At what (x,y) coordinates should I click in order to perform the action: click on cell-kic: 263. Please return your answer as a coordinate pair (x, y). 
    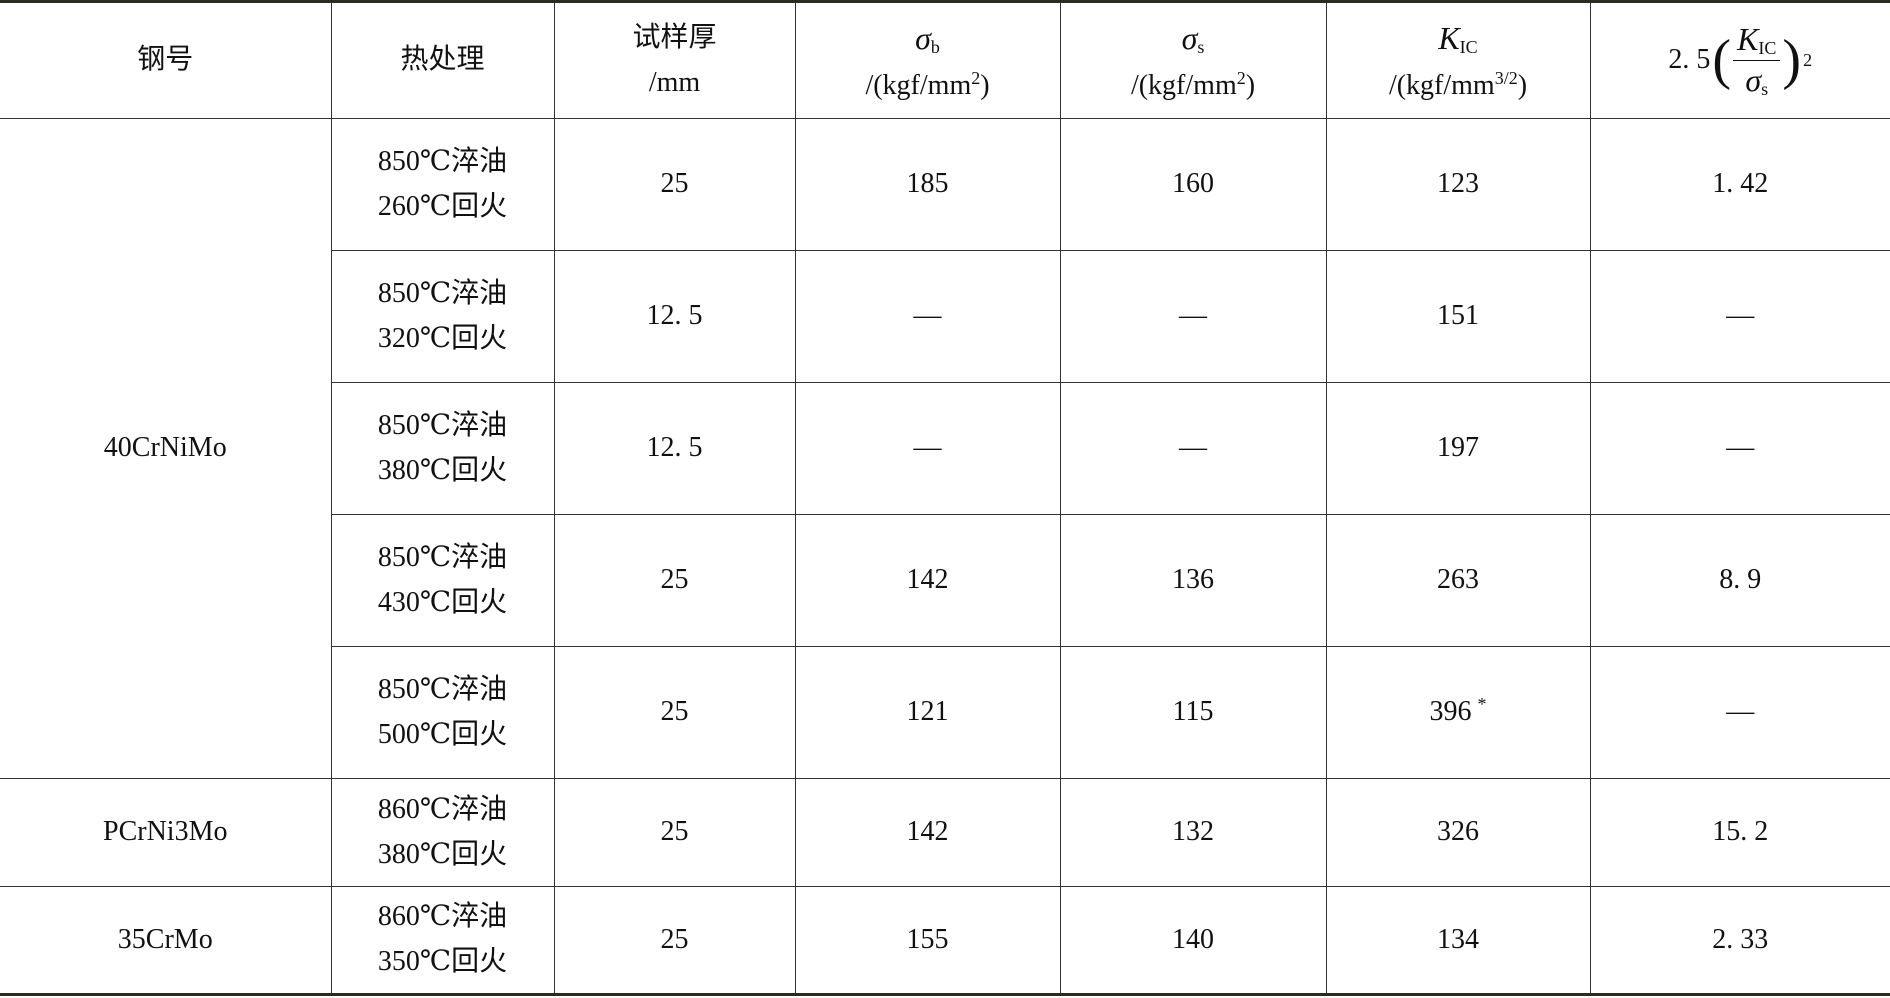
    Looking at the image, I should click on (1458, 580).